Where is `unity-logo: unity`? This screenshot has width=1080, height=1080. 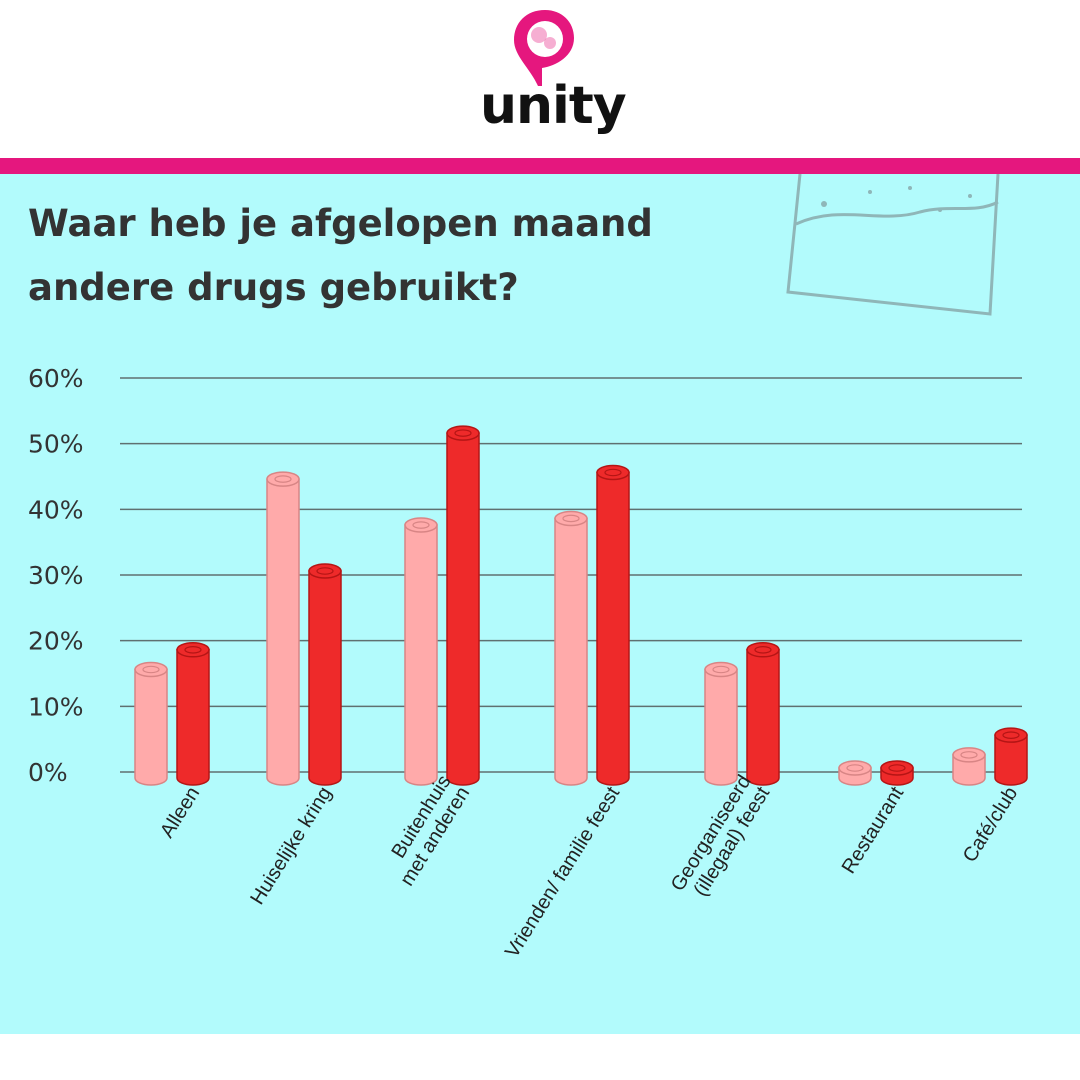
unity-logo: unity is located at coordinates (553, 78).